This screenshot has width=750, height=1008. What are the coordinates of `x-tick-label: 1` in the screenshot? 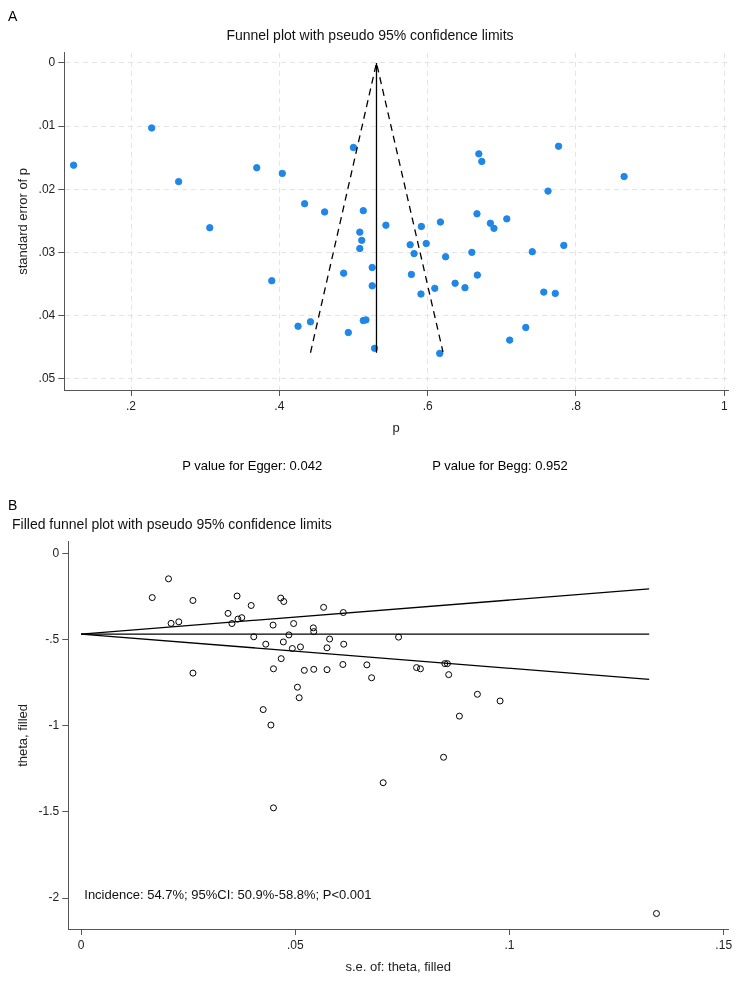 It's located at (724, 405).